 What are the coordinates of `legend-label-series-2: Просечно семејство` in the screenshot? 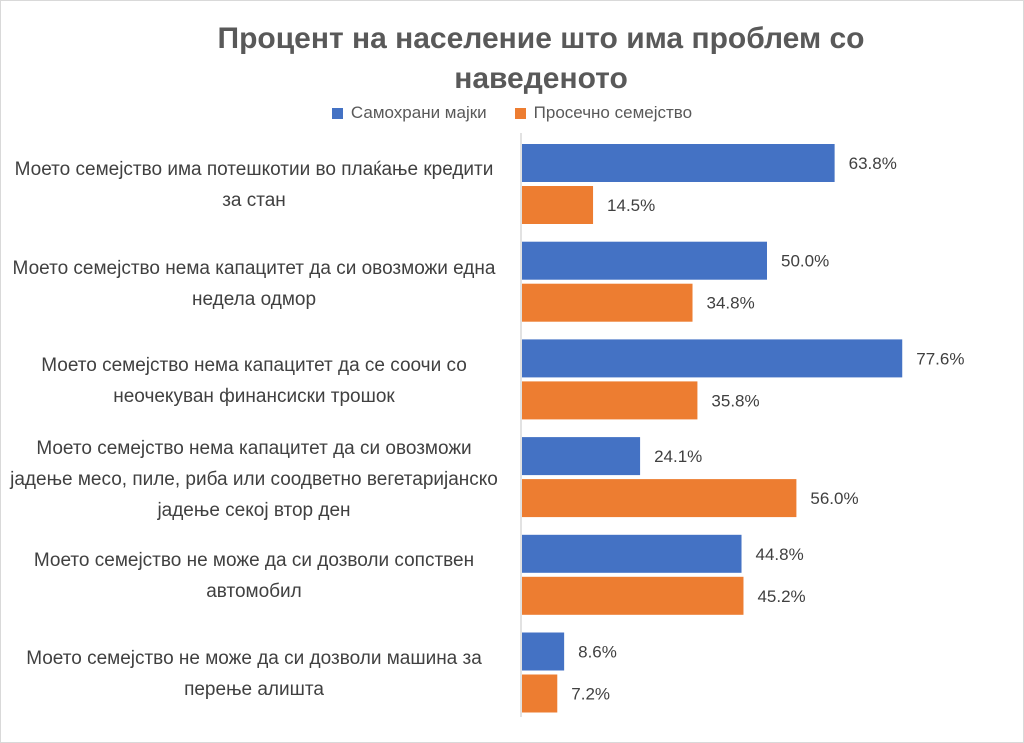 It's located at (613, 112).